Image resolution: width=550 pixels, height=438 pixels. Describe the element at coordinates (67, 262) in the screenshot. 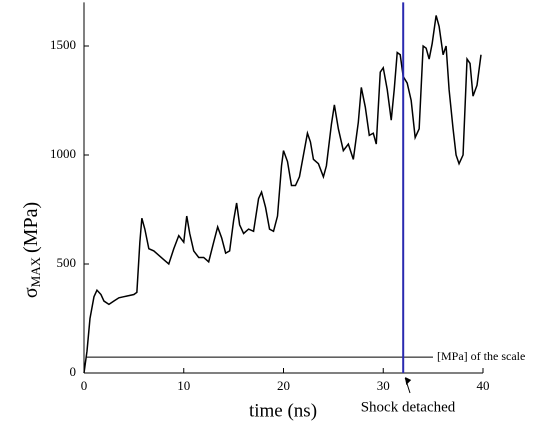

I see `y-tick-label: 500` at that location.